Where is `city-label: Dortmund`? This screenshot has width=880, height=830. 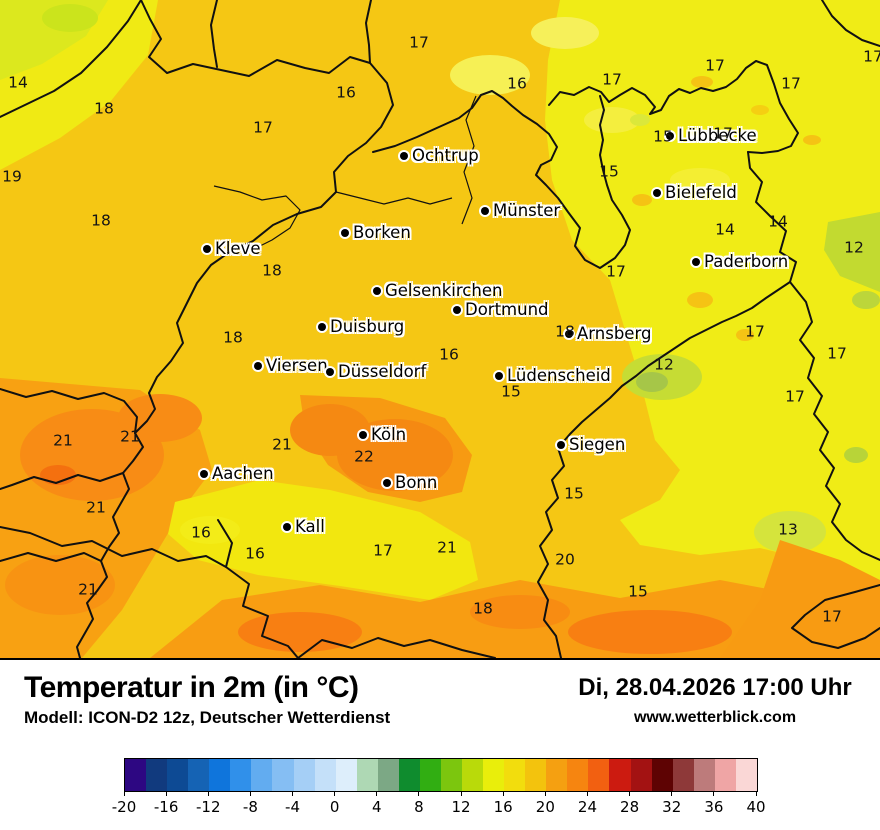 city-label: Dortmund is located at coordinates (507, 309).